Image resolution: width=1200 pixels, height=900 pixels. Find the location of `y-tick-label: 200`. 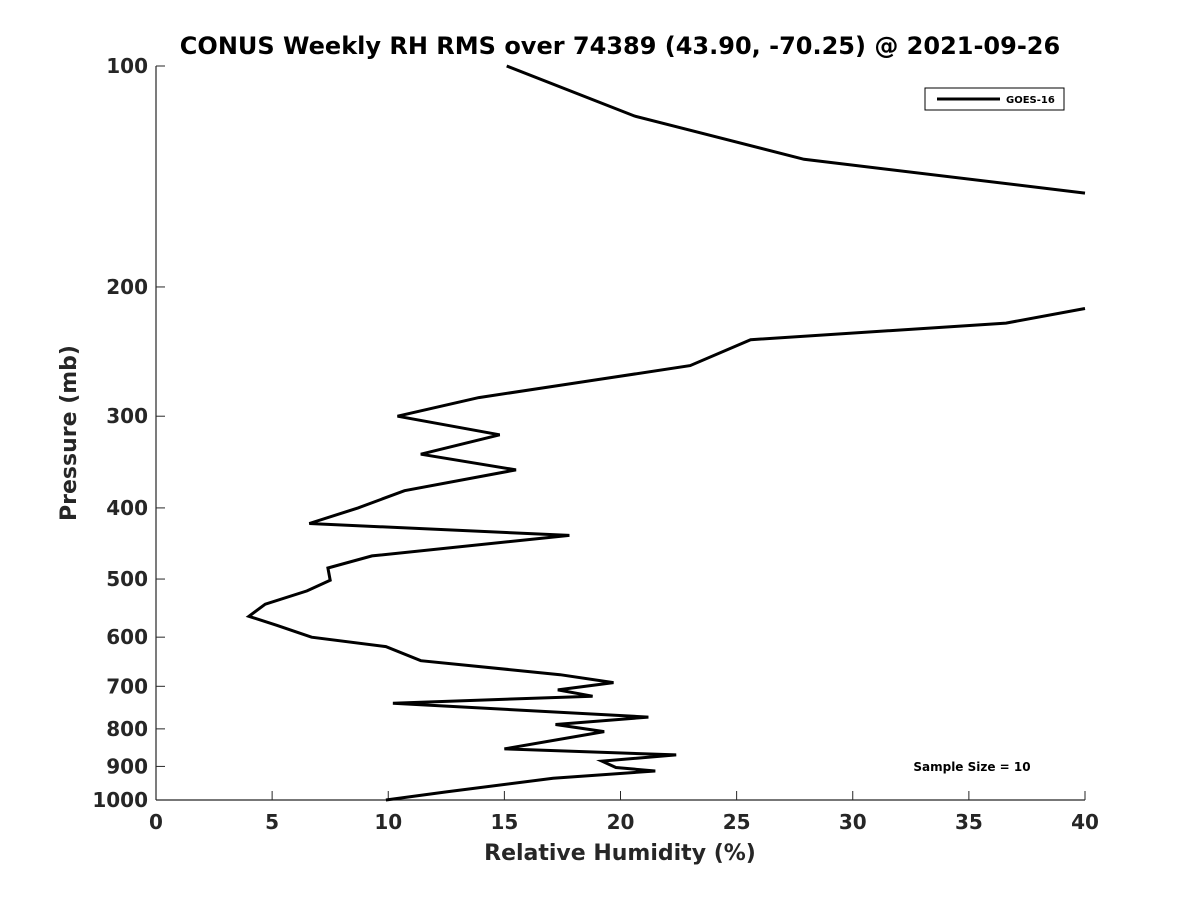

y-tick-label: 200 is located at coordinates (127, 287).